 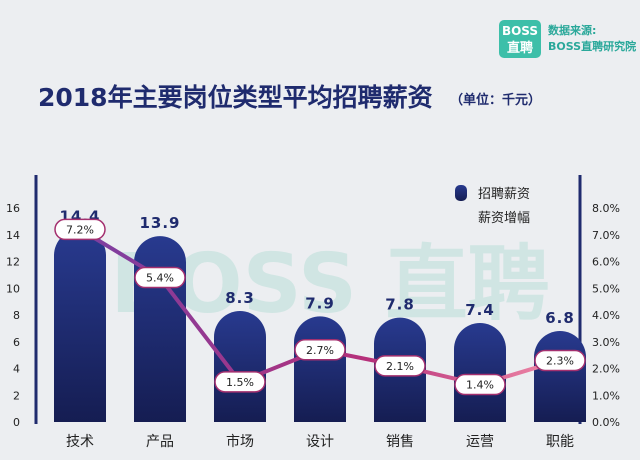 I want to click on right-tick-label: 2.0%, so click(x=606, y=369).